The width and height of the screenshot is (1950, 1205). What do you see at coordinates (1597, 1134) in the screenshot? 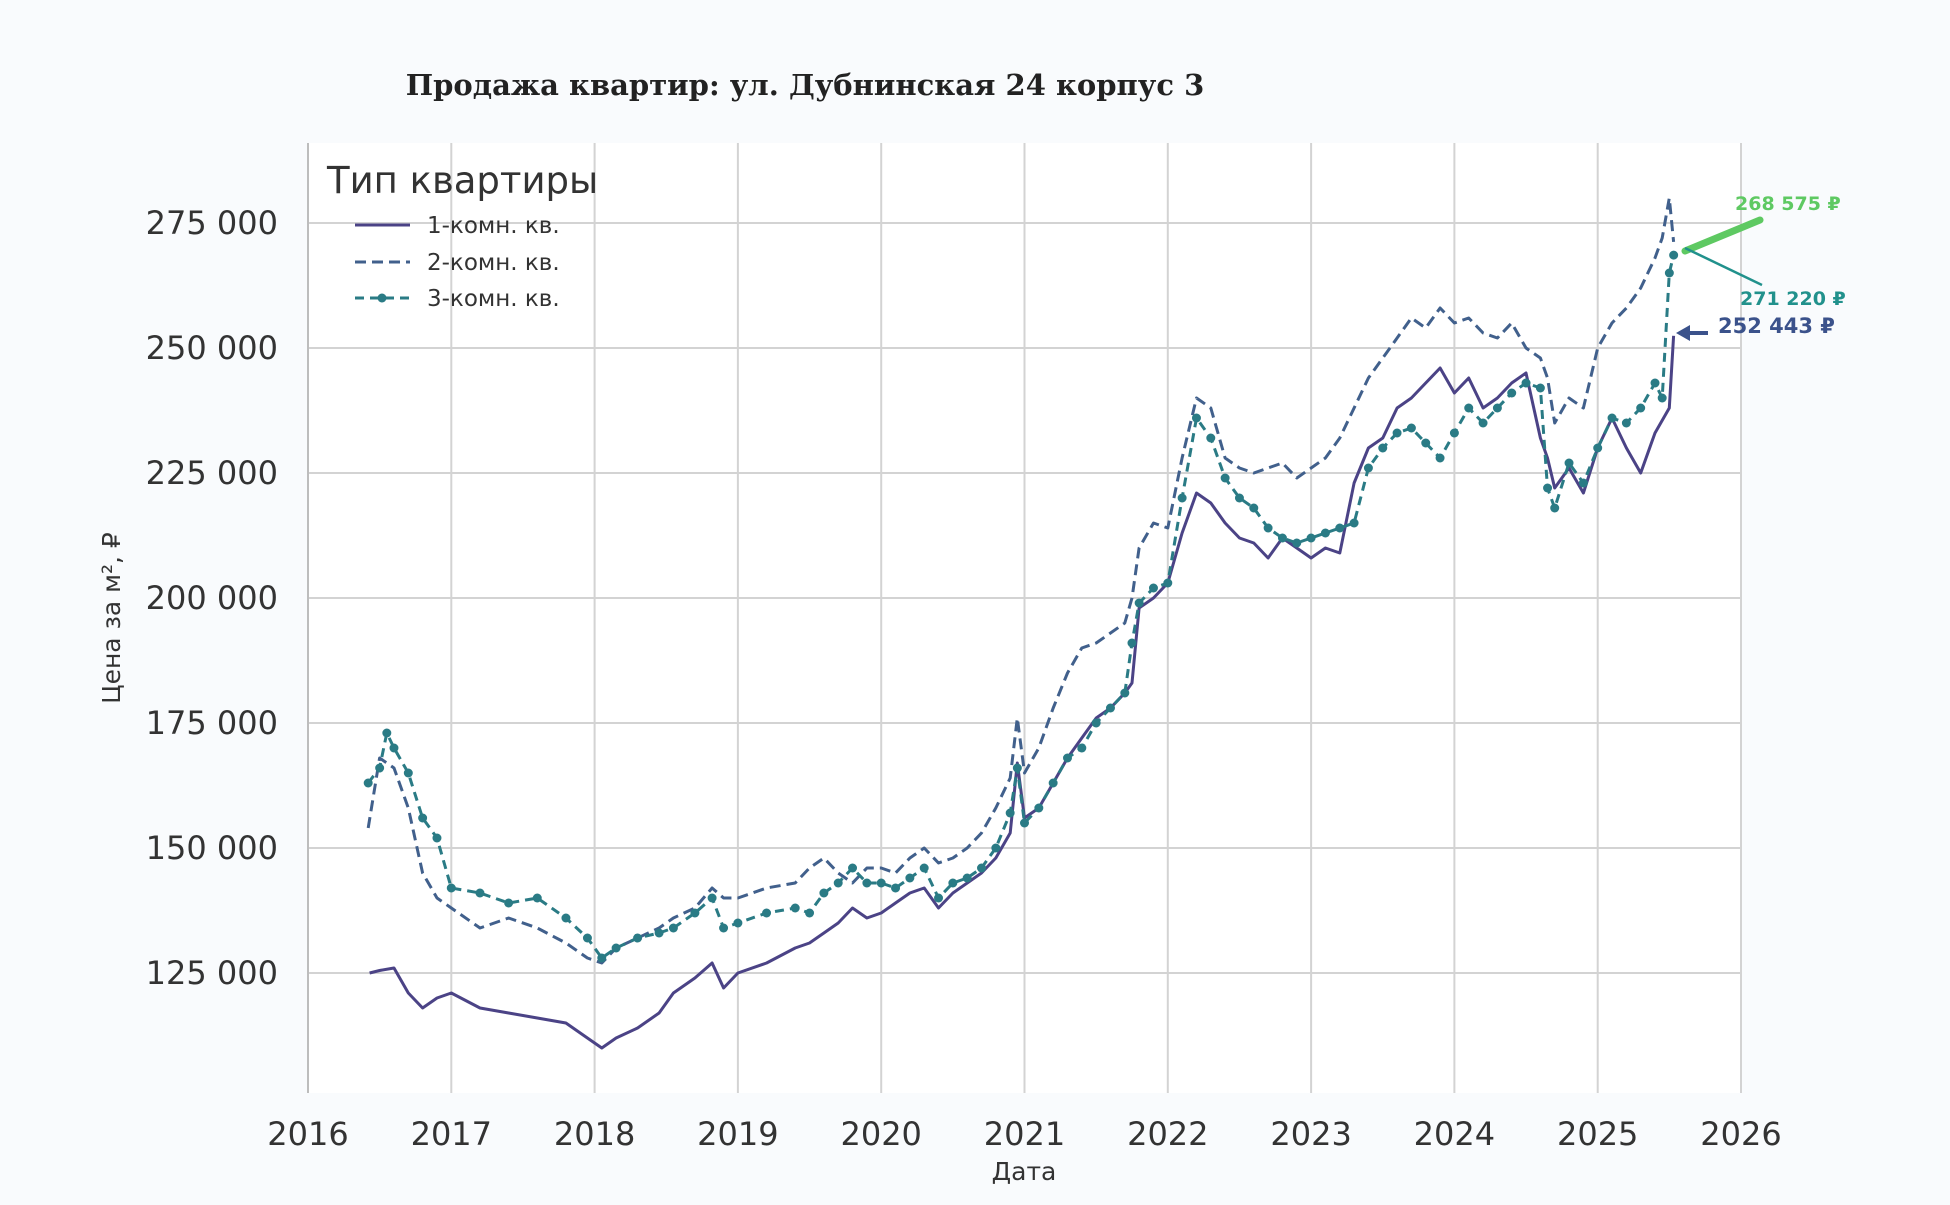
I see `x-tick-label: 2025` at bounding box center [1597, 1134].